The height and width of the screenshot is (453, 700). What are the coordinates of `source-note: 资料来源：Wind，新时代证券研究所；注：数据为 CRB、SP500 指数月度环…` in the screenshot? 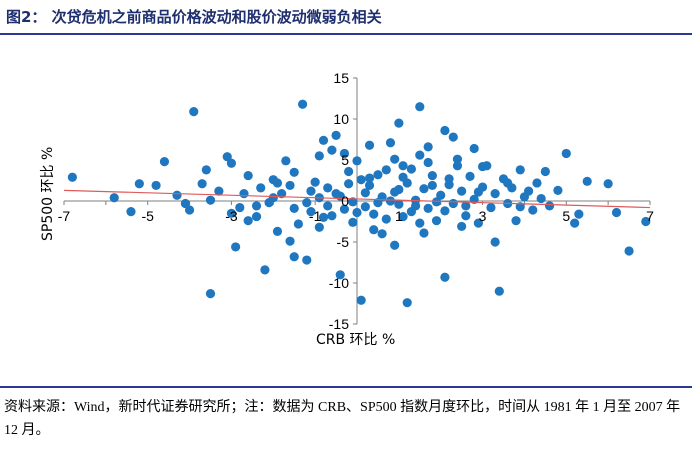 It's located at (342, 419).